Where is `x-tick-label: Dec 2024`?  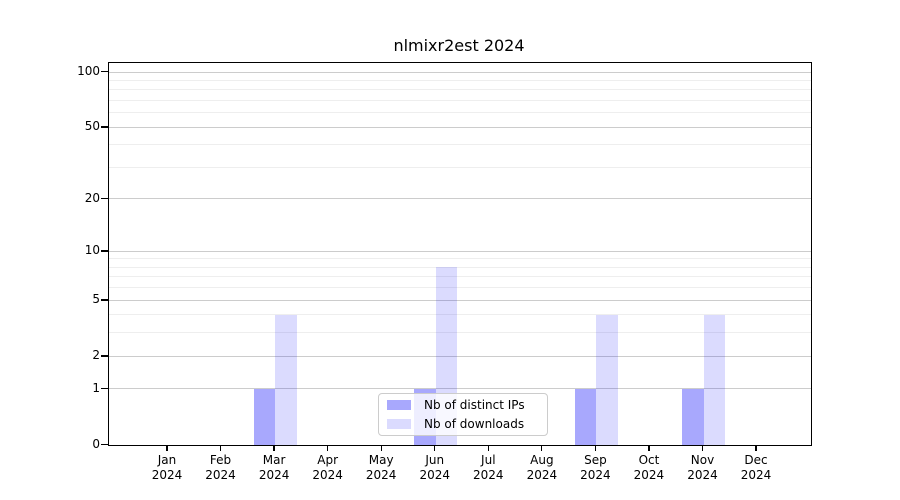 x-tick-label: Dec 2024 is located at coordinates (756, 468).